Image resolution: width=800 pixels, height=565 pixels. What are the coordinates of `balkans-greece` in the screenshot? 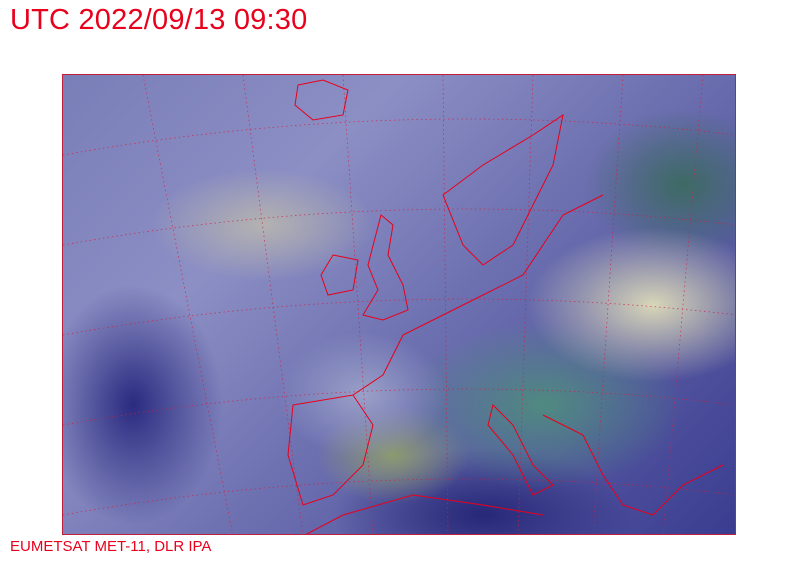 It's located at (633, 465).